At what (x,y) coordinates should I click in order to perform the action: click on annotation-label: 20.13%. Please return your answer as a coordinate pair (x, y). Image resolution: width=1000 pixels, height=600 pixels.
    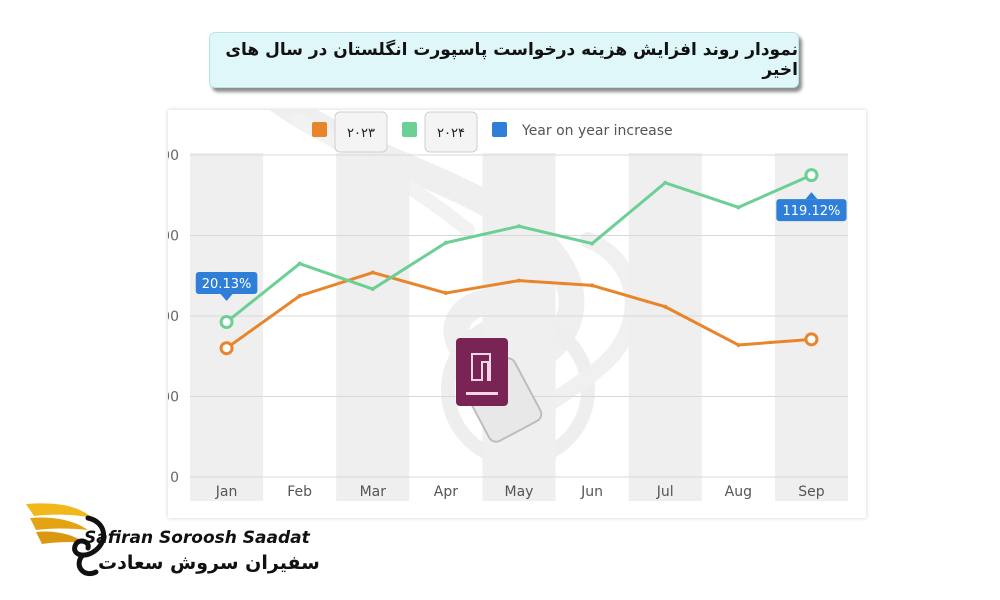
    Looking at the image, I should click on (226, 287).